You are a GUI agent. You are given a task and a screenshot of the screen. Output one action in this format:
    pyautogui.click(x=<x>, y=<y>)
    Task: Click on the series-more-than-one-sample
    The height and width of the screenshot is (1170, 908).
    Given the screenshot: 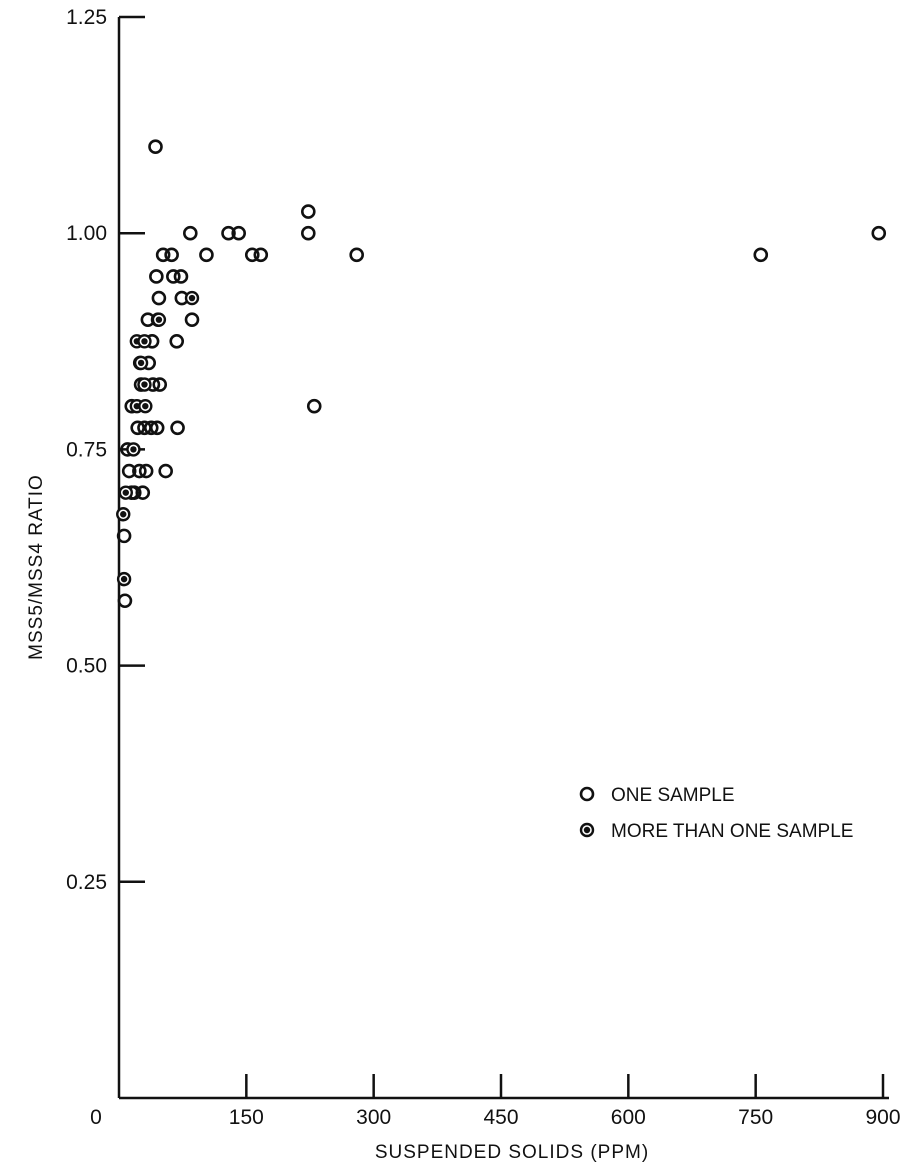 What is the action you would take?
    pyautogui.click(x=158, y=438)
    